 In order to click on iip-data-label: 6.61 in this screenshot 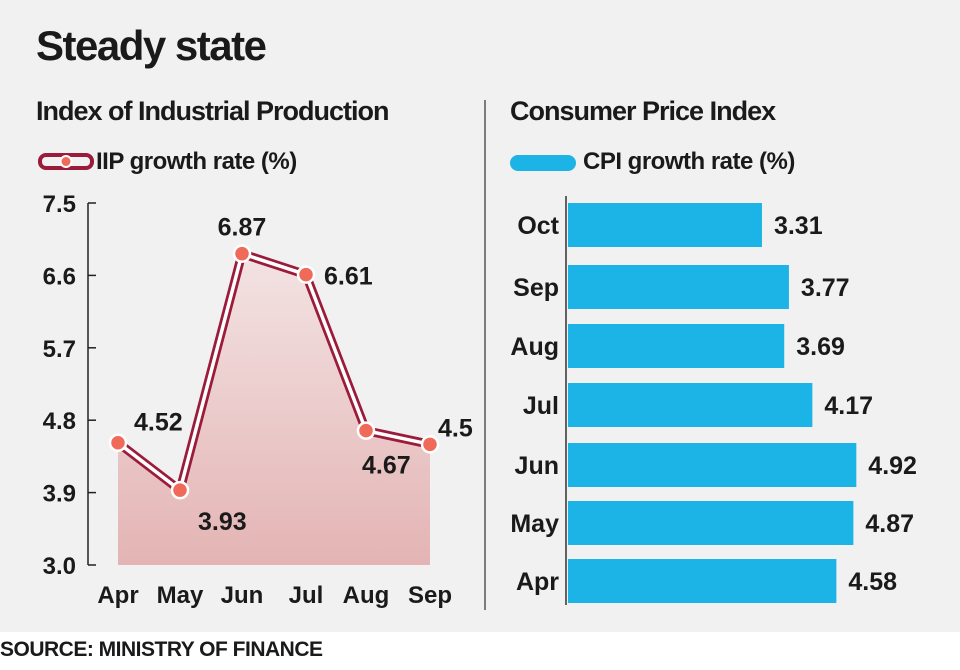, I will do `click(348, 277)`.